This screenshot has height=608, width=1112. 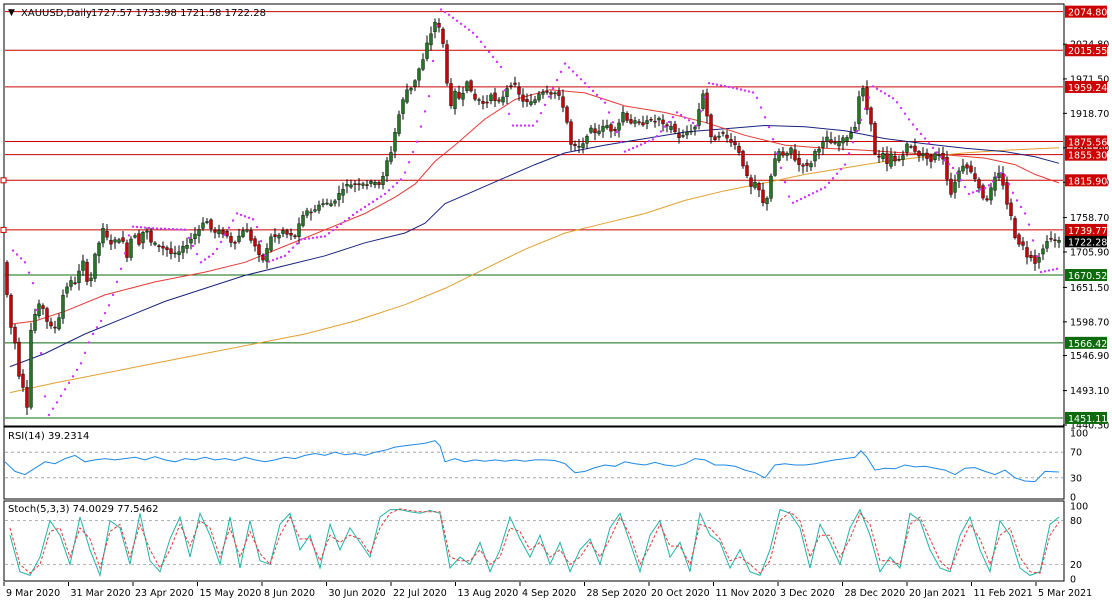 What do you see at coordinates (545, 543) in the screenshot?
I see `stochastic-pane: 100 80 20 0 Stoch(5,3,3) 74.0029 77.5462` at bounding box center [545, 543].